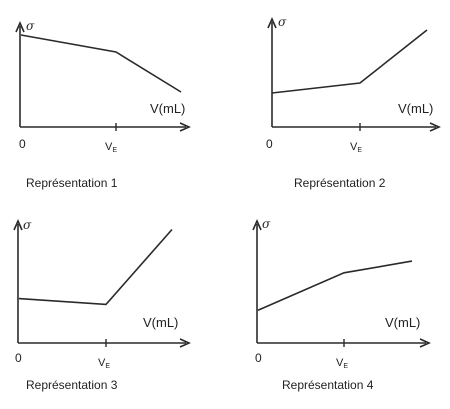 The width and height of the screenshot is (450, 409). Describe the element at coordinates (340, 183) in the screenshot. I see `panel-caption: Représentation 2` at that location.